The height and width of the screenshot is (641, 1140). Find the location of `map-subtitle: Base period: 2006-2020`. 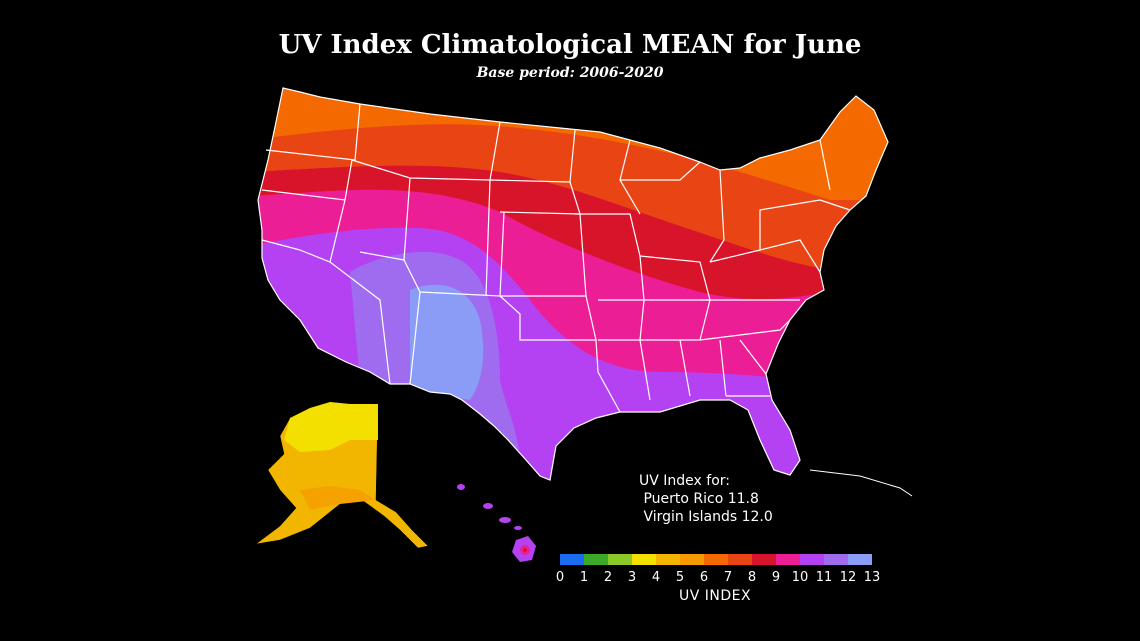

map-subtitle: Base period: 2006-2020 is located at coordinates (570, 73).